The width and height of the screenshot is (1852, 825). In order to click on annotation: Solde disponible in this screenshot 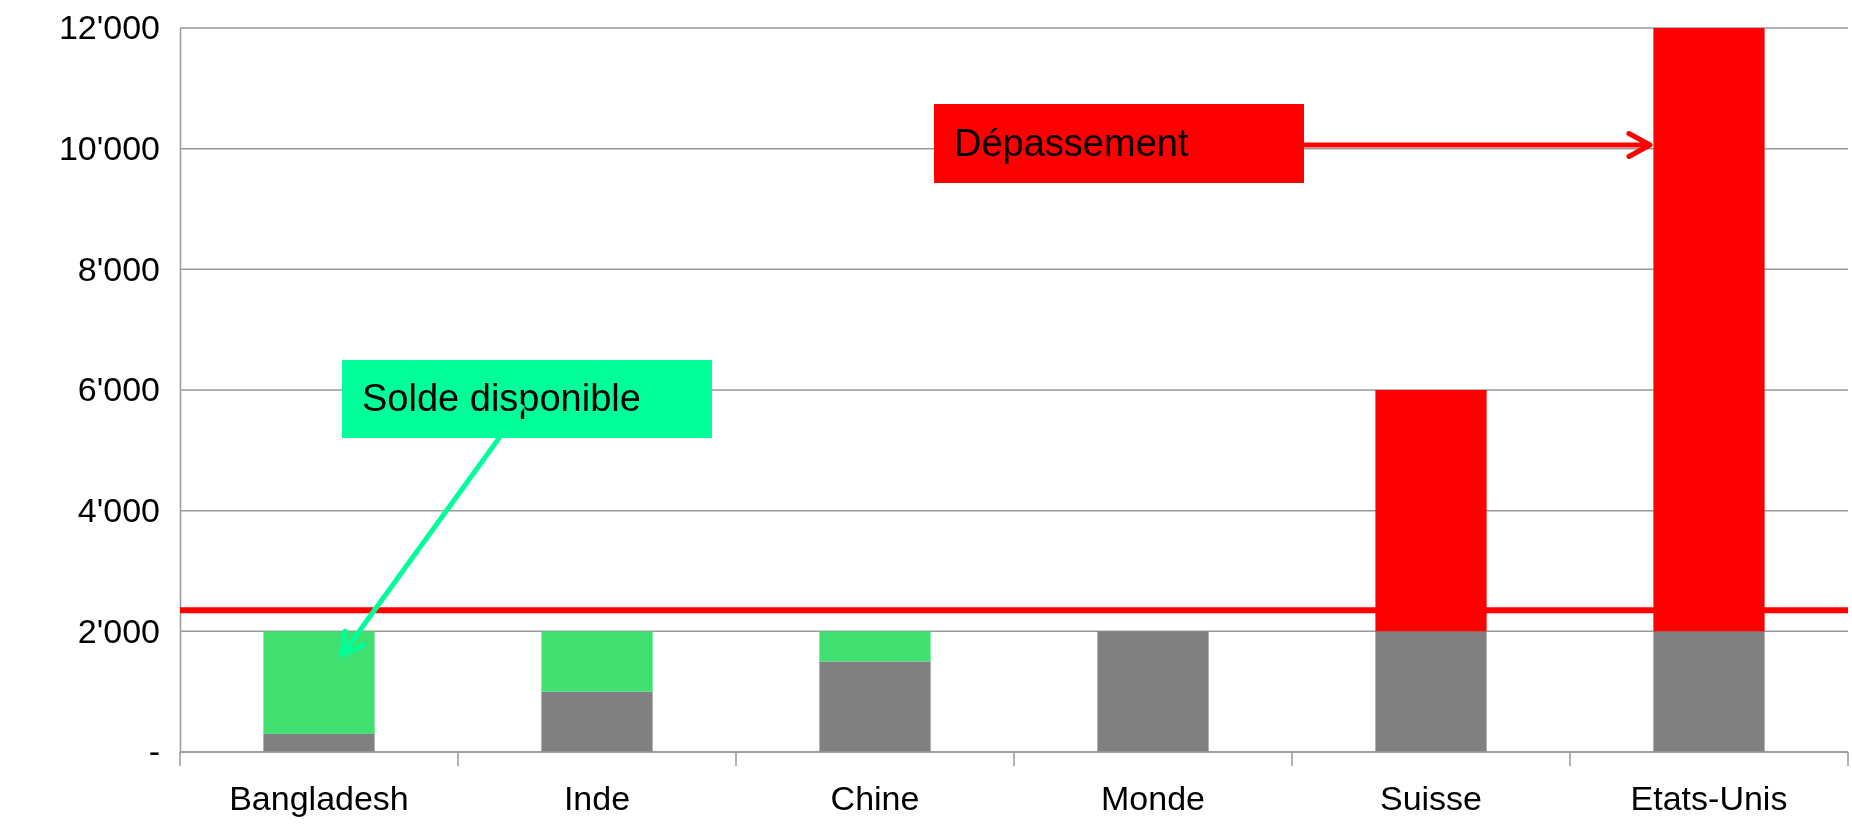, I will do `click(501, 398)`.